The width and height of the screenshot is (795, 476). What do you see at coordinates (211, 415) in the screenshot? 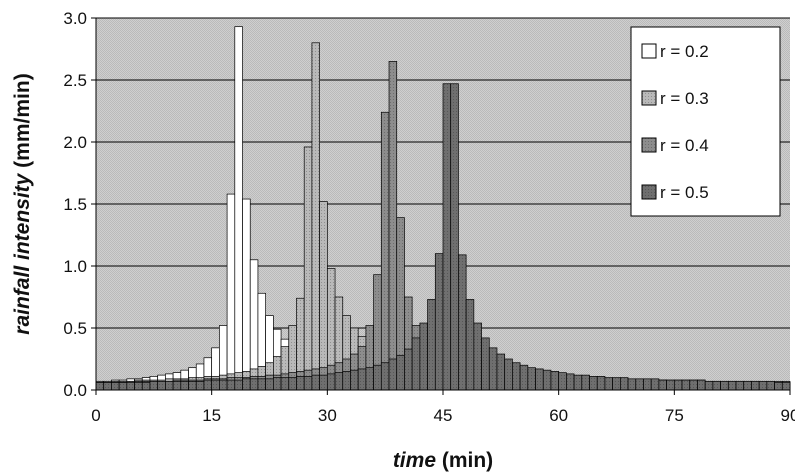
I see `x-tick-label: 15` at bounding box center [211, 415].